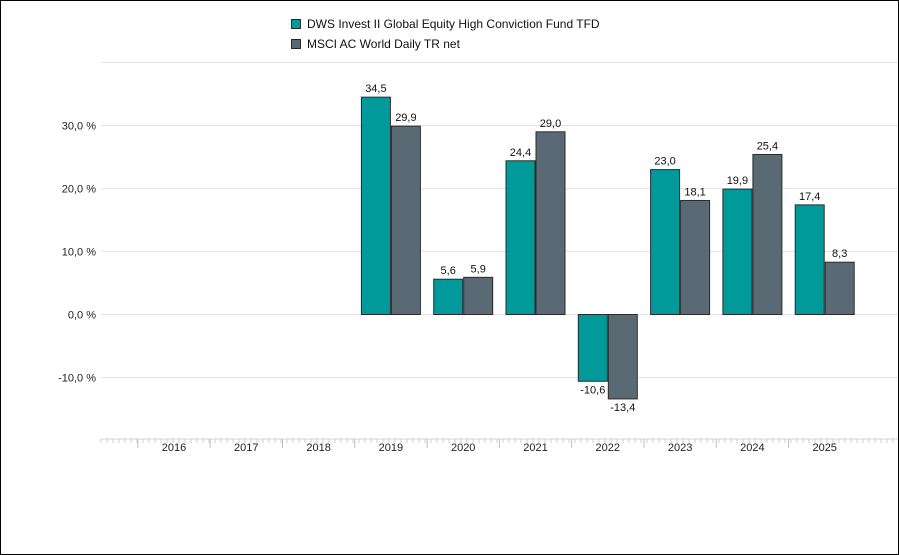  I want to click on data-label-benchmark: 18,1, so click(694, 192).